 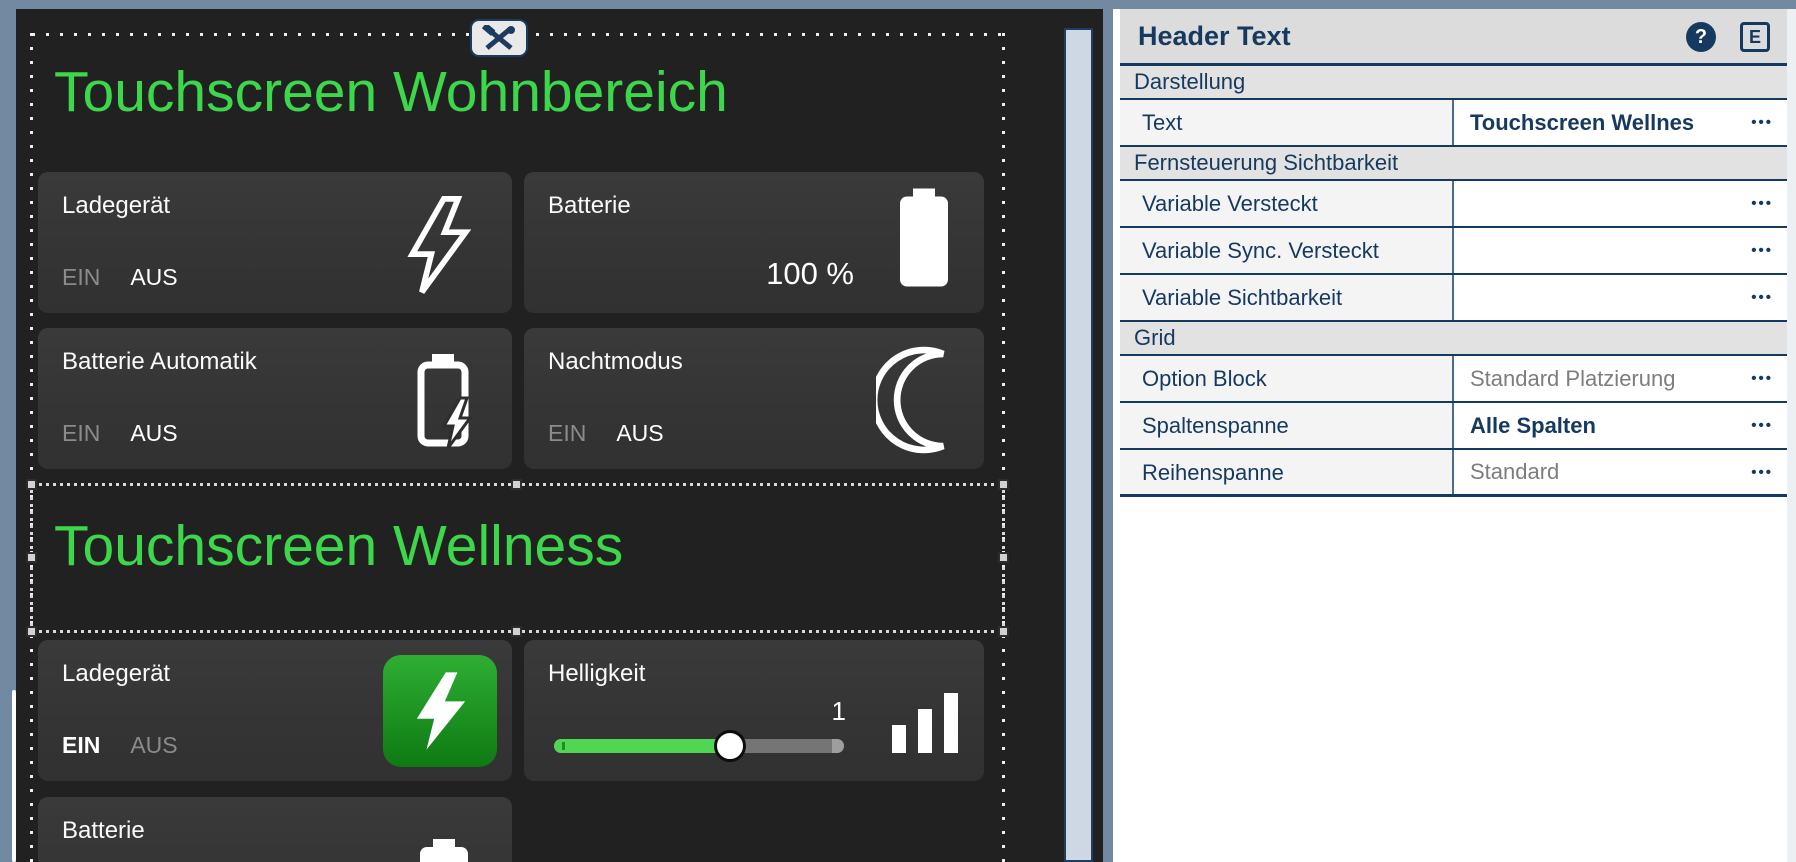 I want to click on moon-icon, so click(x=910, y=400).